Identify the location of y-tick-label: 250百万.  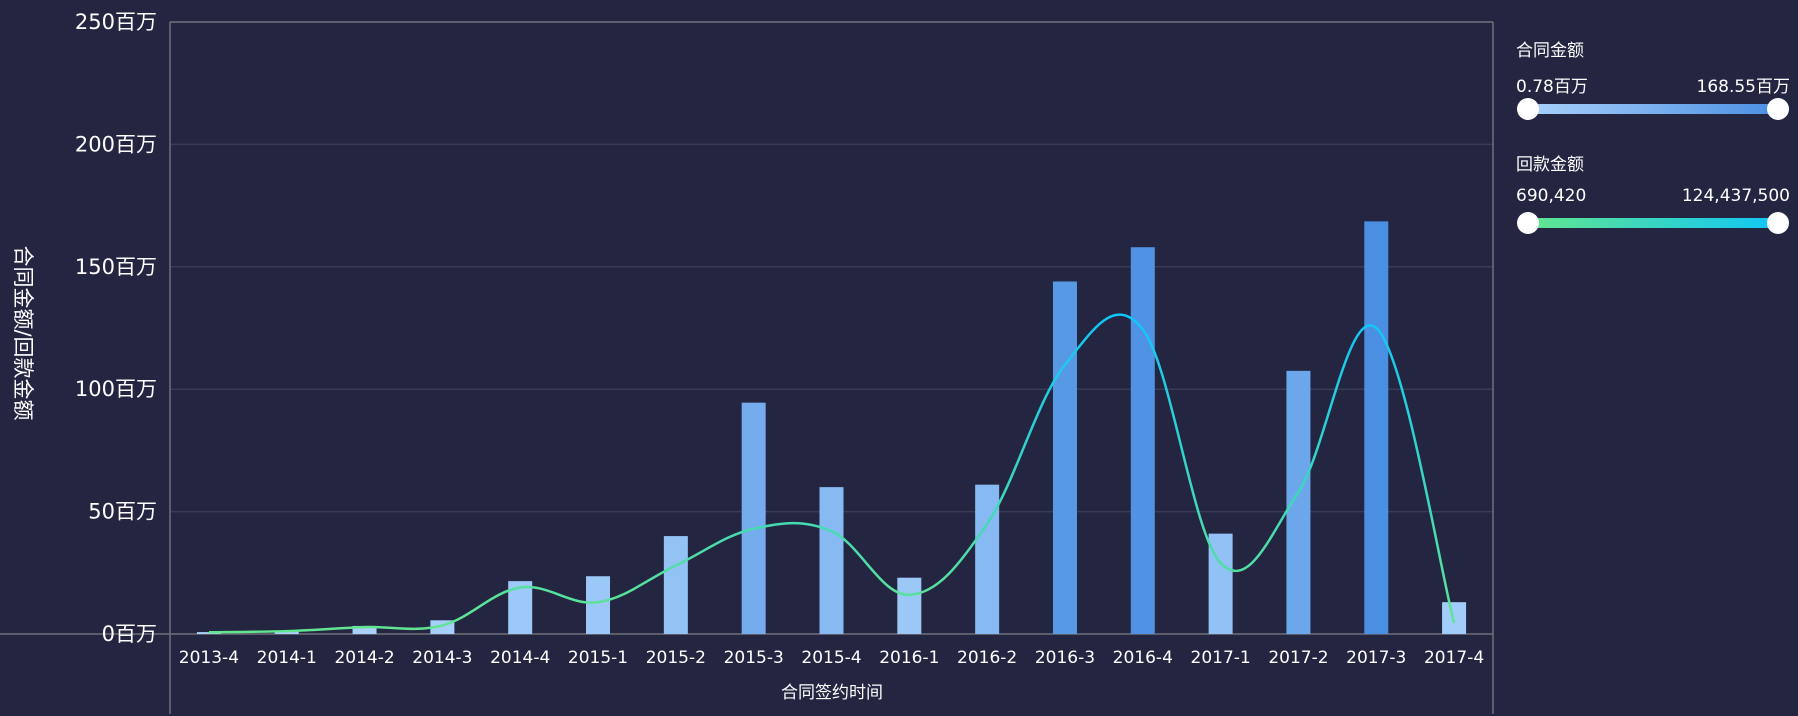
(116, 22).